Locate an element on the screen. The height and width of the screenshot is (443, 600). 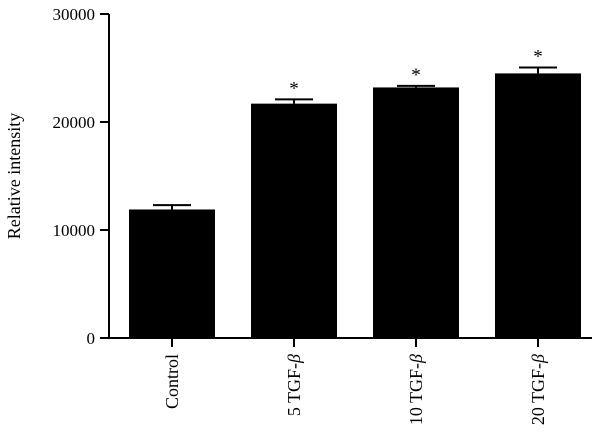
y-tick-label: 0 is located at coordinates (91, 338).